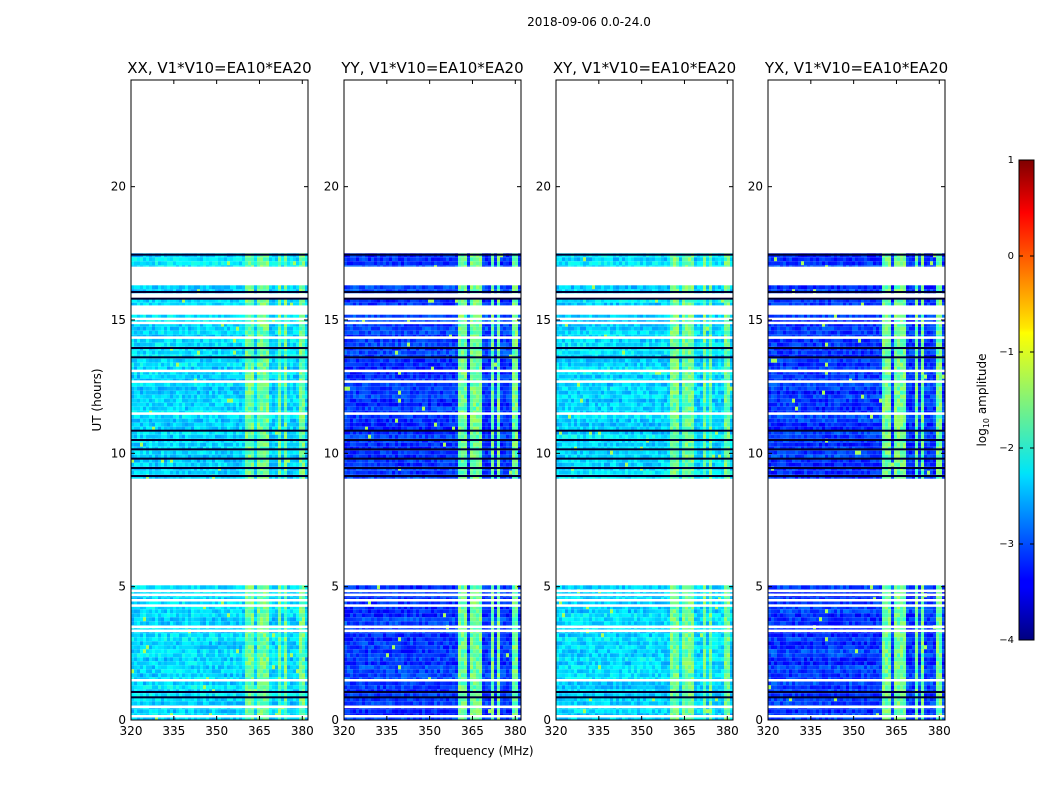 This screenshot has width=1050, height=800. What do you see at coordinates (219, 68) in the screenshot?
I see `panel-title: XX, V1*V10=EA10*EA20` at bounding box center [219, 68].